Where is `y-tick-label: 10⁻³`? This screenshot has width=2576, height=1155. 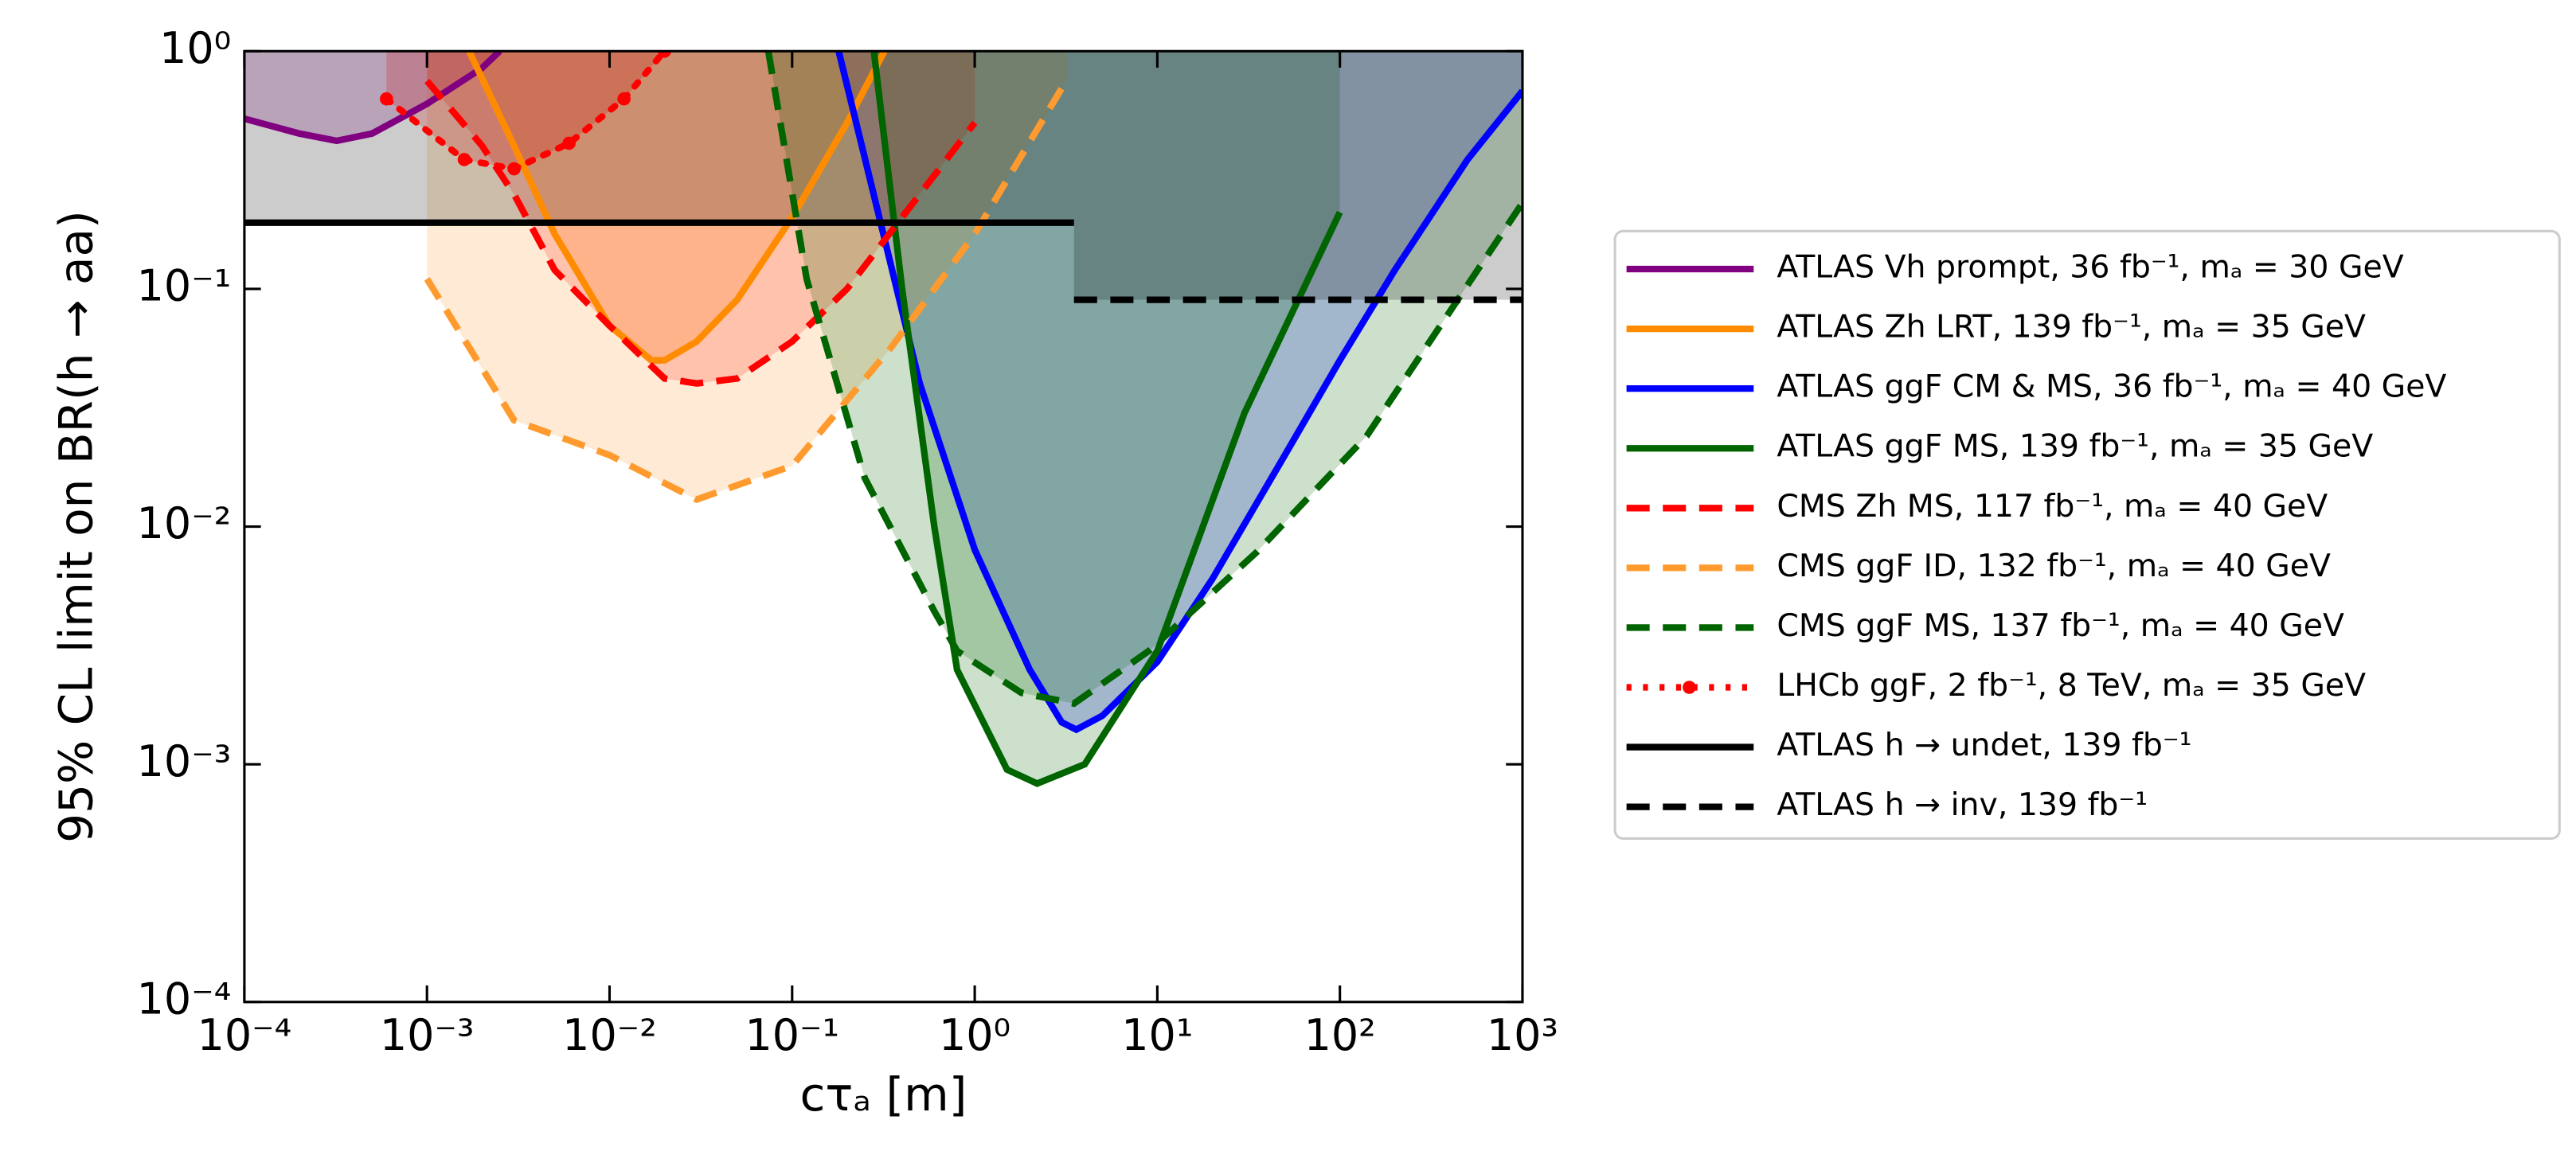
y-tick-label: 10⁻³ is located at coordinates (185, 761).